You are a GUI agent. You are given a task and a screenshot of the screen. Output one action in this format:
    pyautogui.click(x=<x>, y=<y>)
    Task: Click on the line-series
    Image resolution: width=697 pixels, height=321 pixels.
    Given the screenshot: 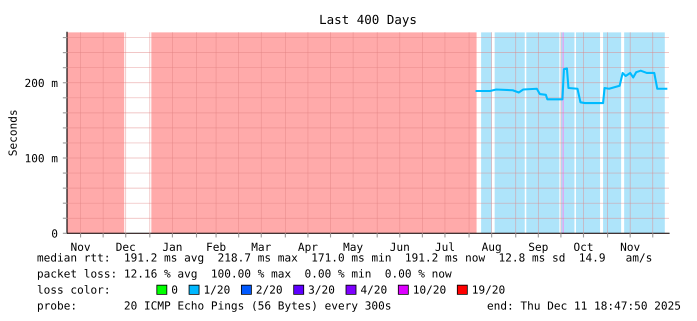 What is the action you would take?
    pyautogui.click(x=572, y=85)
    